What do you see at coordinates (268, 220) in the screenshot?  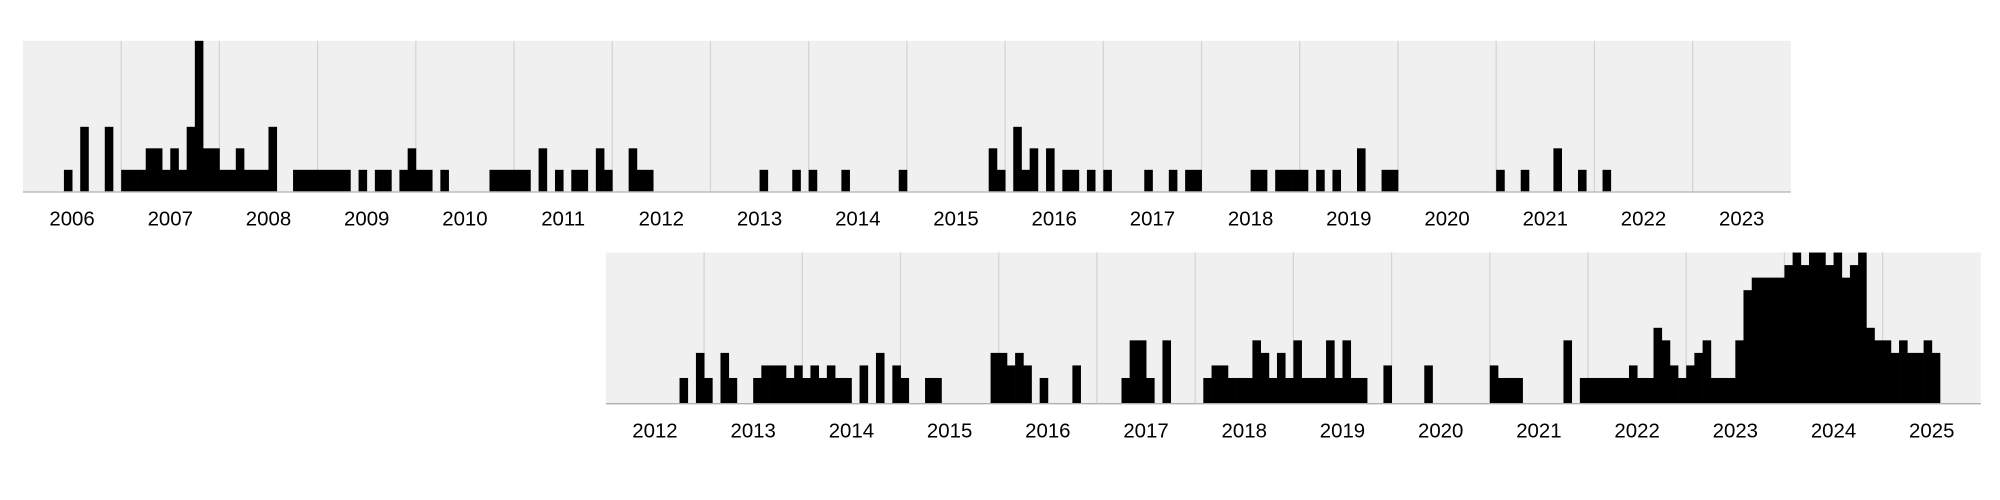 I see `x-tick-label: 2008` at bounding box center [268, 220].